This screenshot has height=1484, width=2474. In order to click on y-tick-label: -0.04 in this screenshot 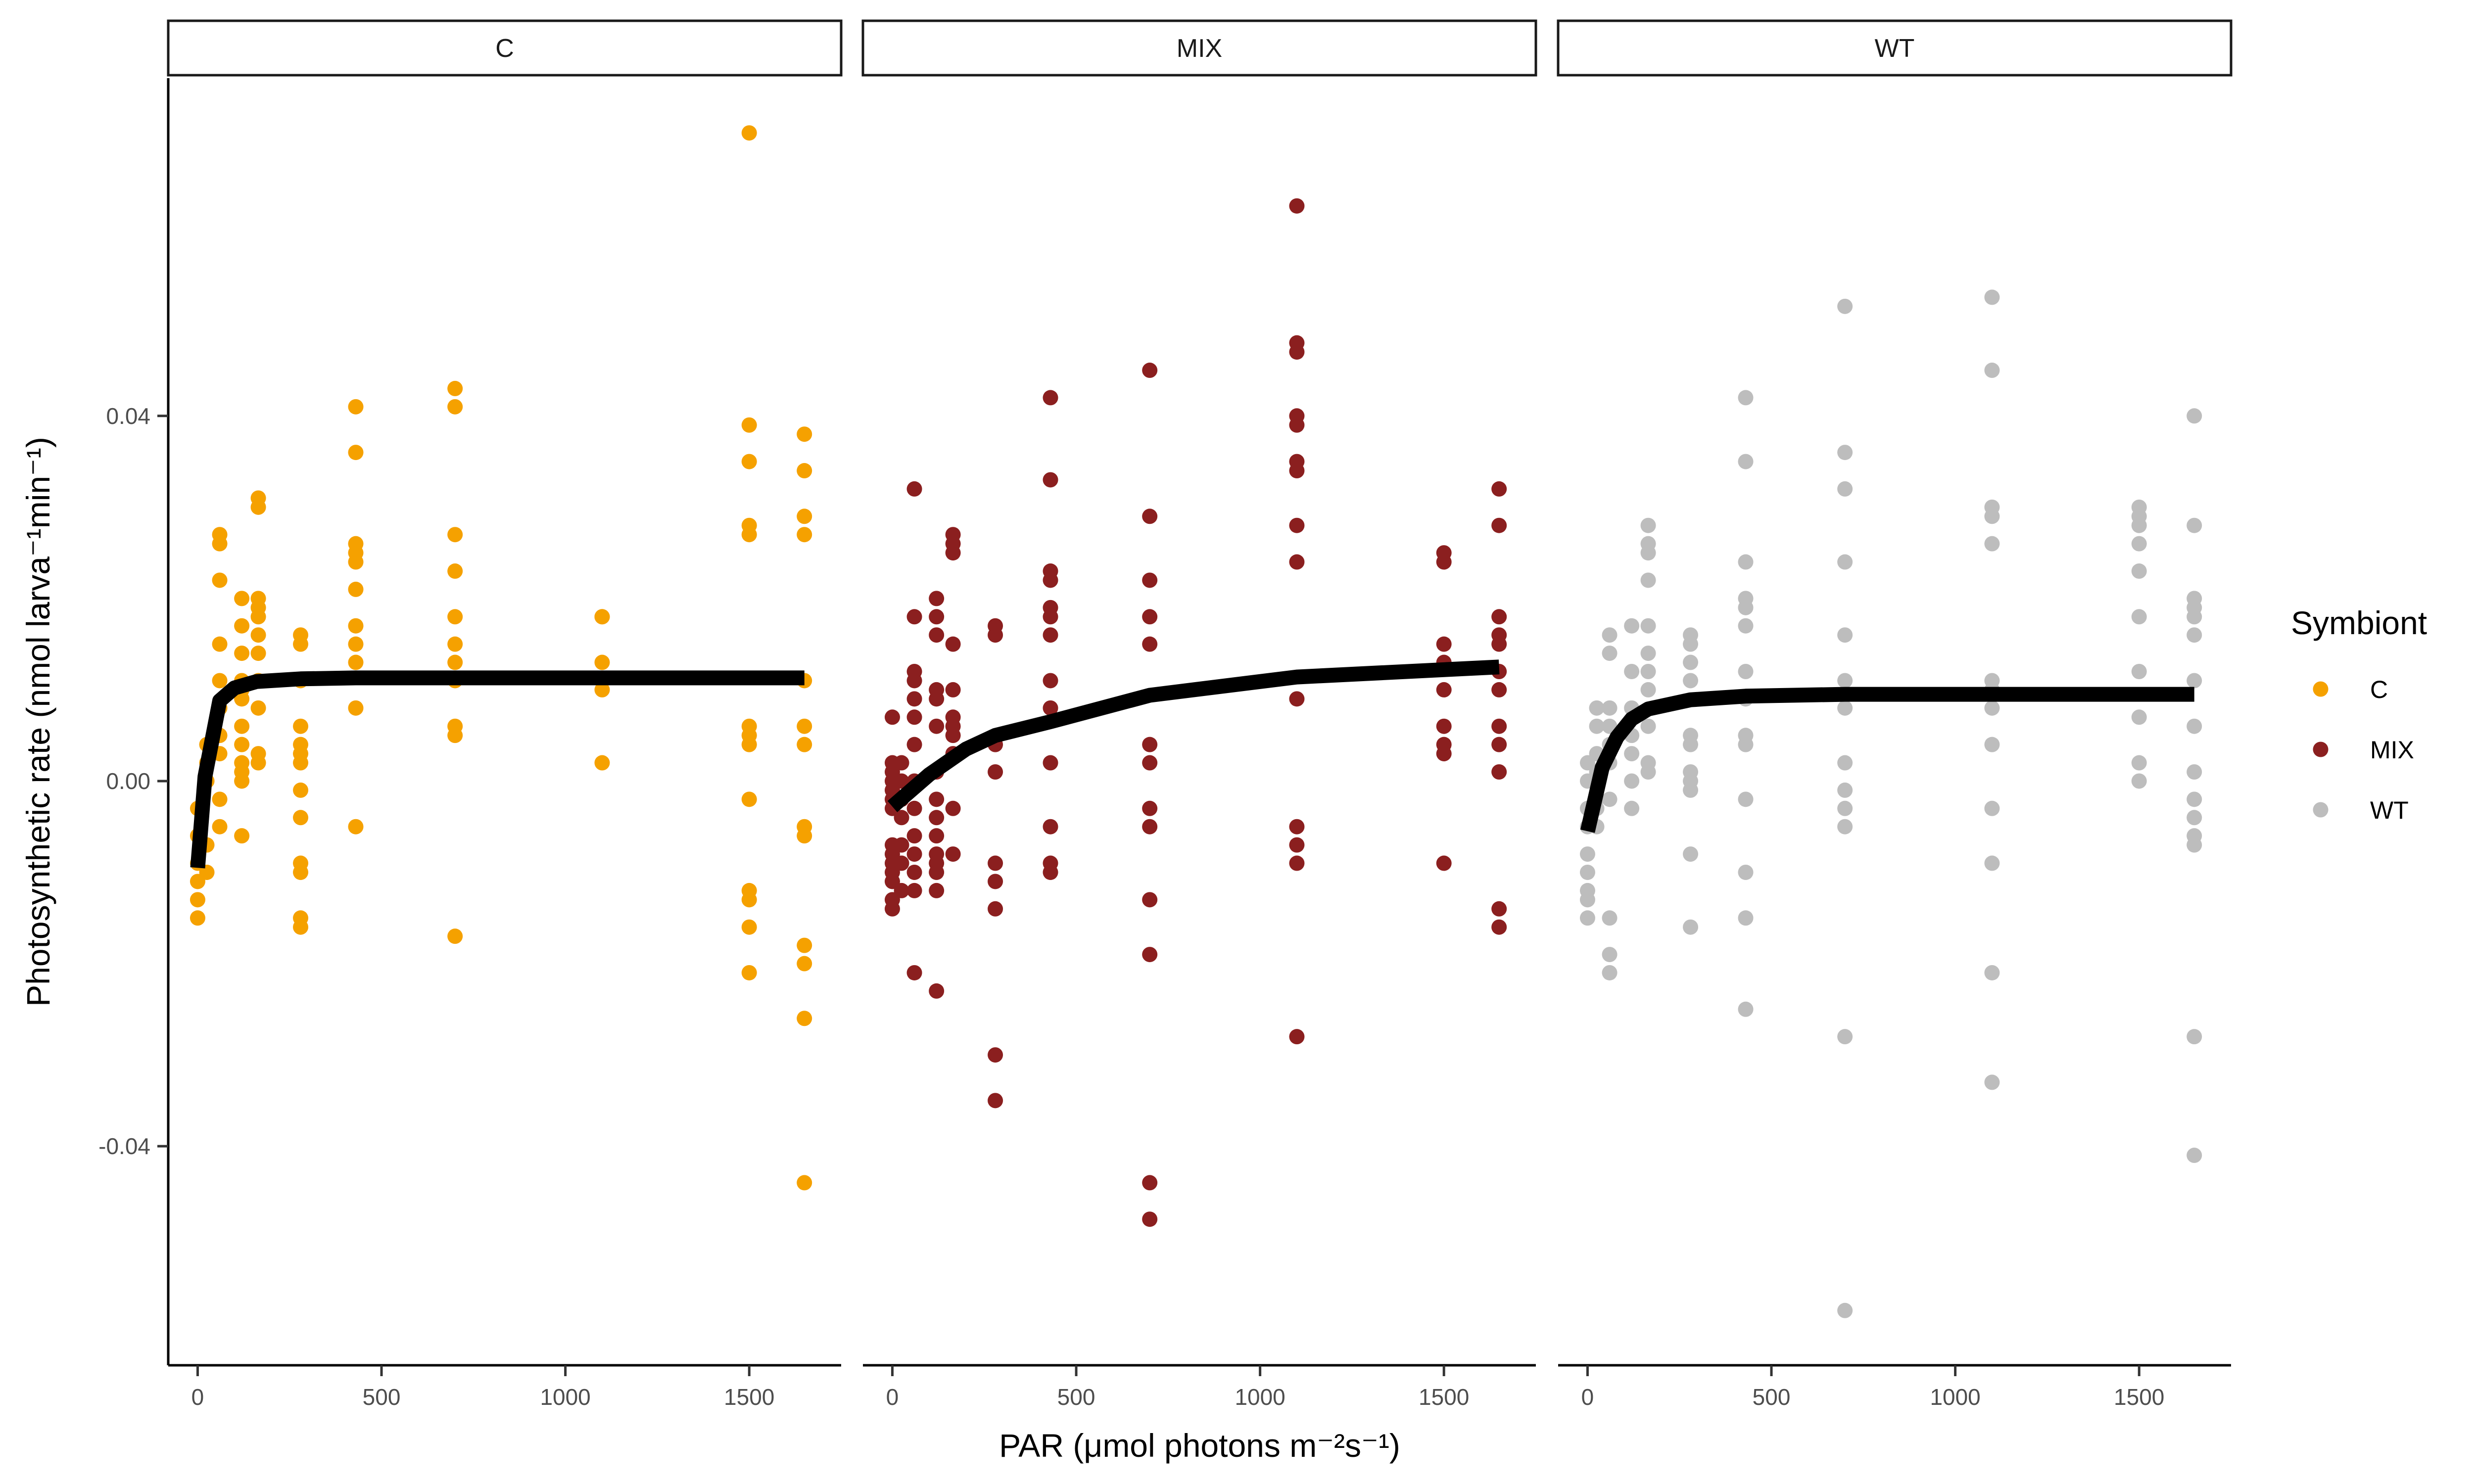, I will do `click(124, 1146)`.